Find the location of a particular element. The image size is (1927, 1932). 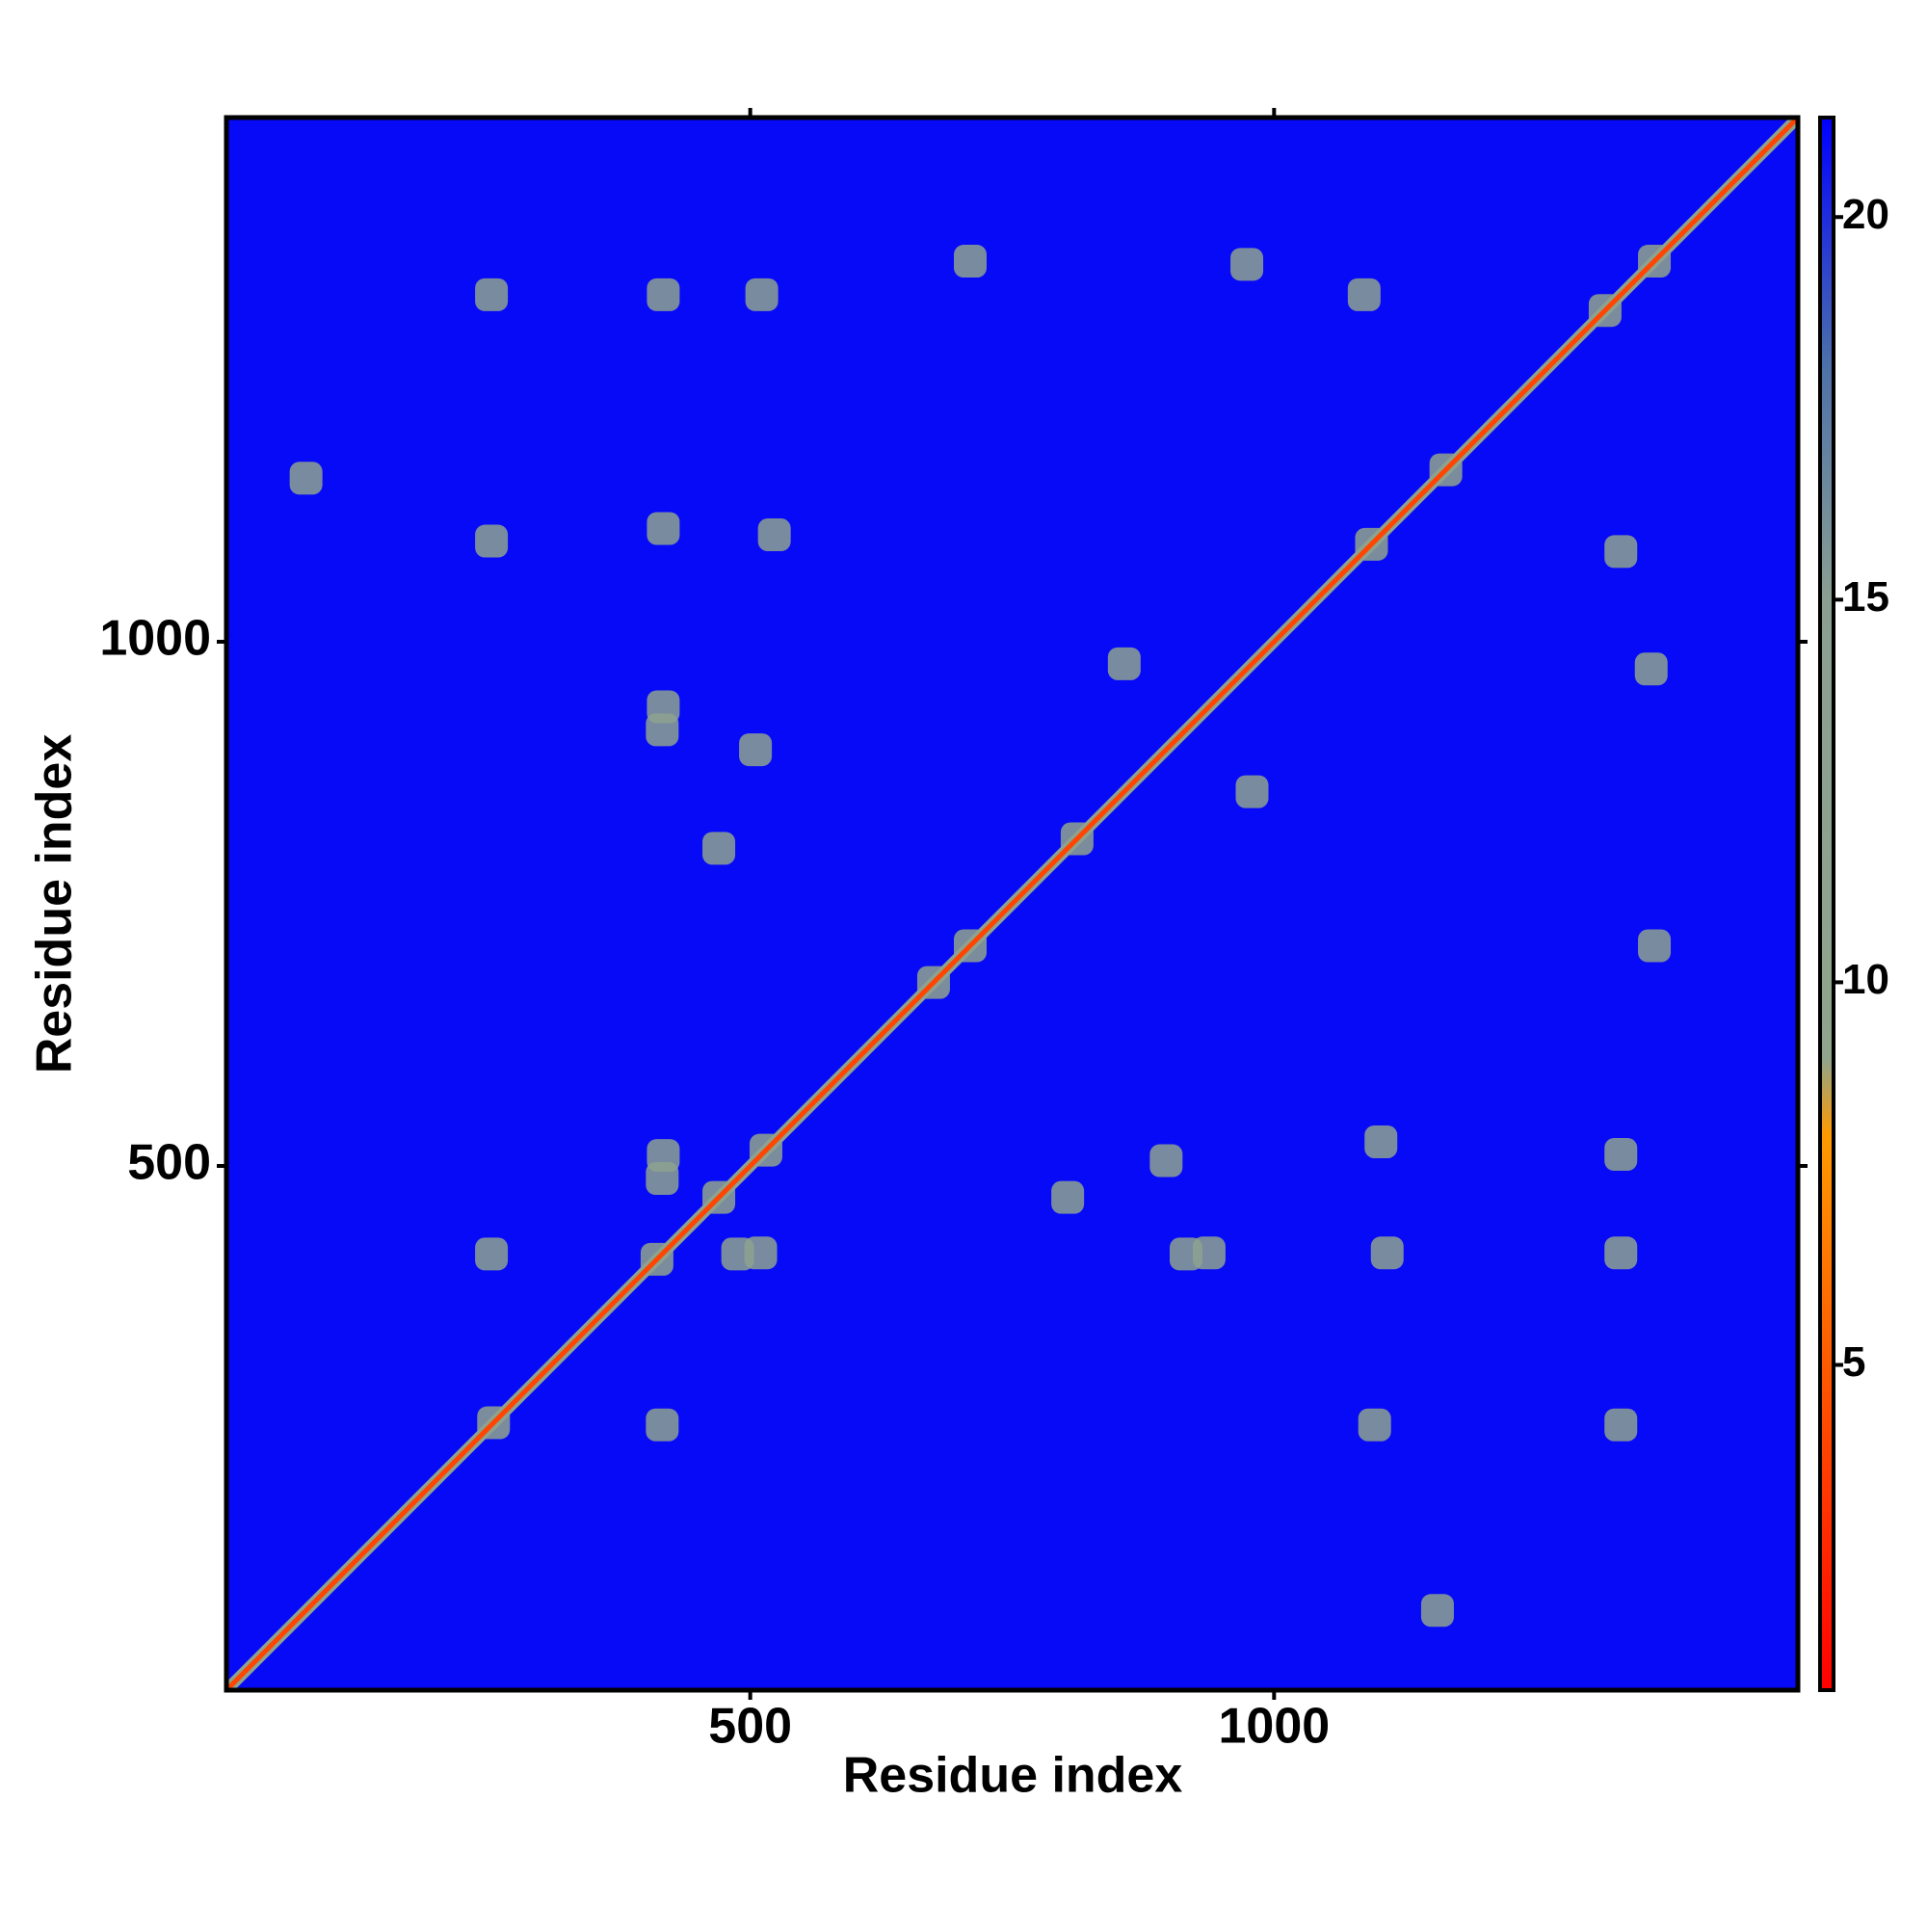

y-tick-label: 500 is located at coordinates (169, 1163).